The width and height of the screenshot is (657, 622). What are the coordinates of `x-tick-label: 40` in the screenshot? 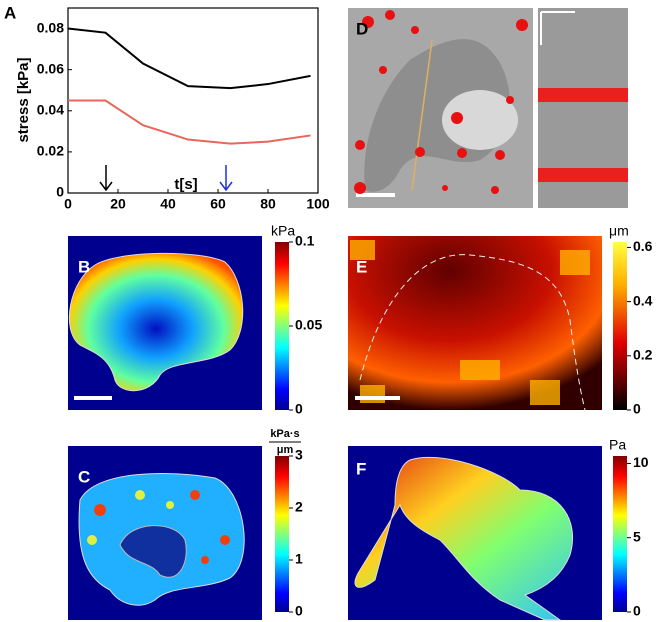 It's located at (168, 204).